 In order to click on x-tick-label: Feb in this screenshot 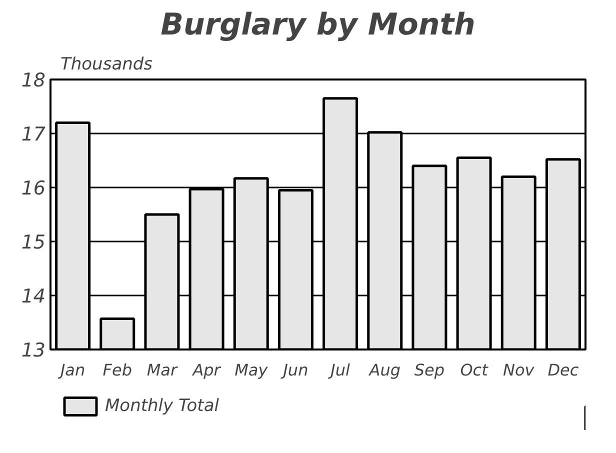, I will do `click(117, 370)`.